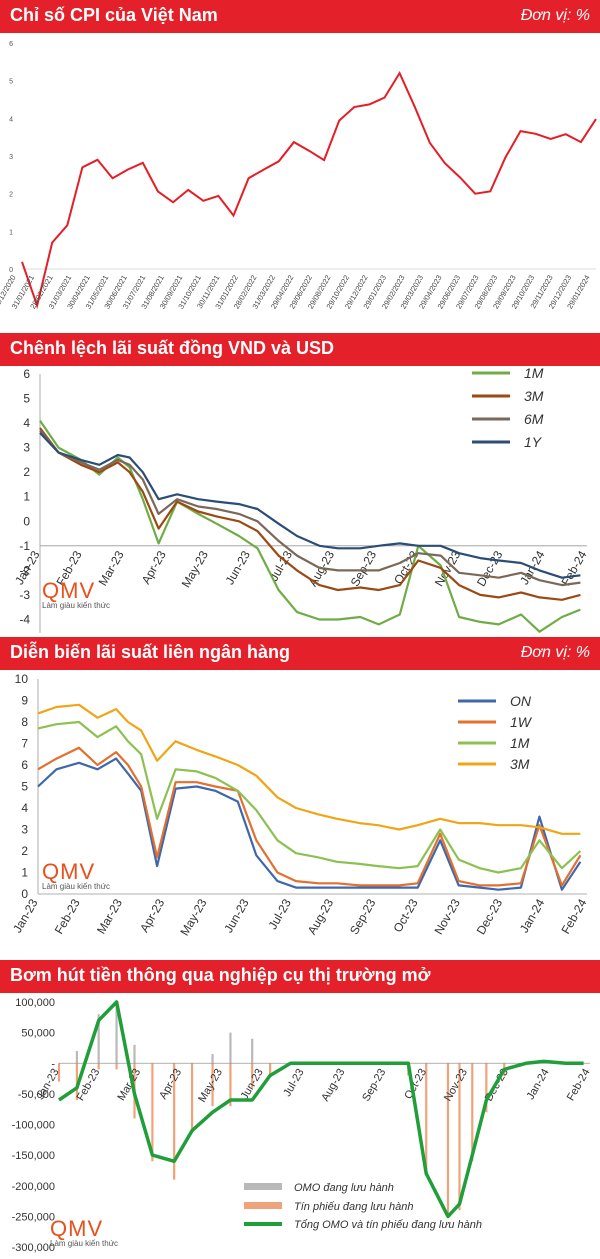 The height and width of the screenshot is (1259, 600). Describe the element at coordinates (33, 1187) in the screenshot. I see `y-tick-label: -200,000` at that location.